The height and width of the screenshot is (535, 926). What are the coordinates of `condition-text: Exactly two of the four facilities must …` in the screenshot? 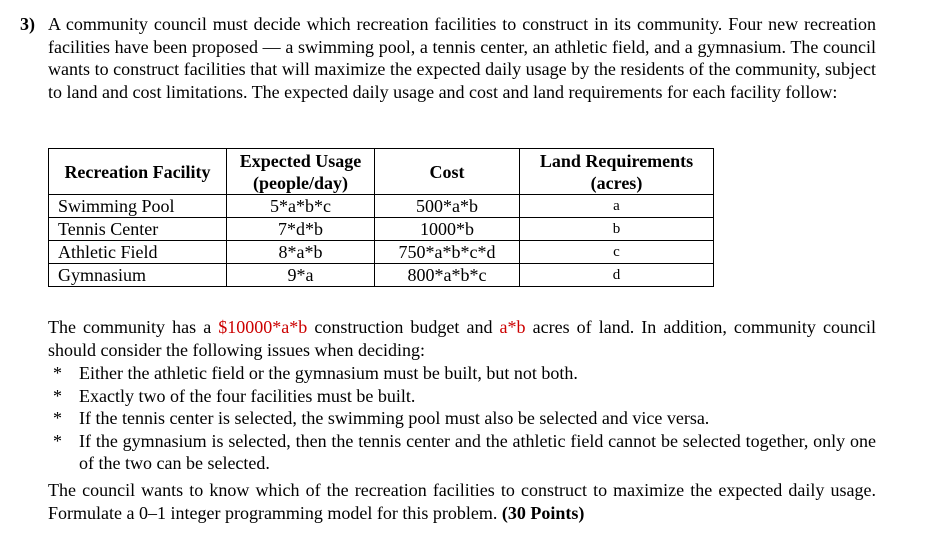 It's located at (247, 395).